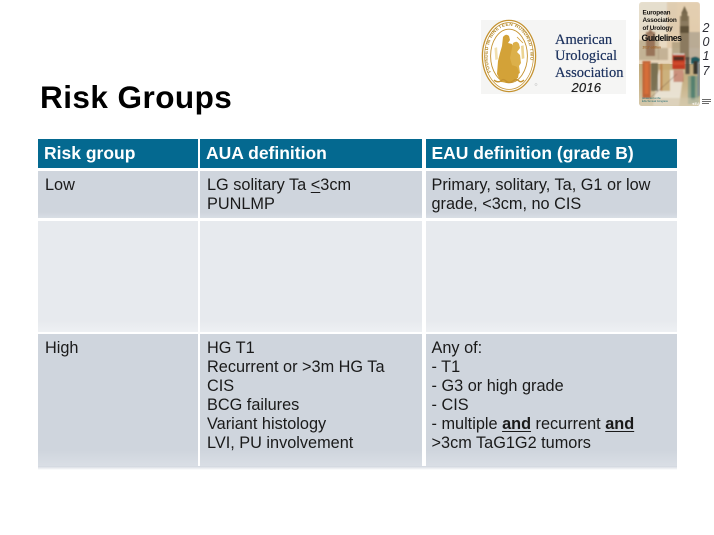  I want to click on svg-text: 2017 edition, so click(652, 47).